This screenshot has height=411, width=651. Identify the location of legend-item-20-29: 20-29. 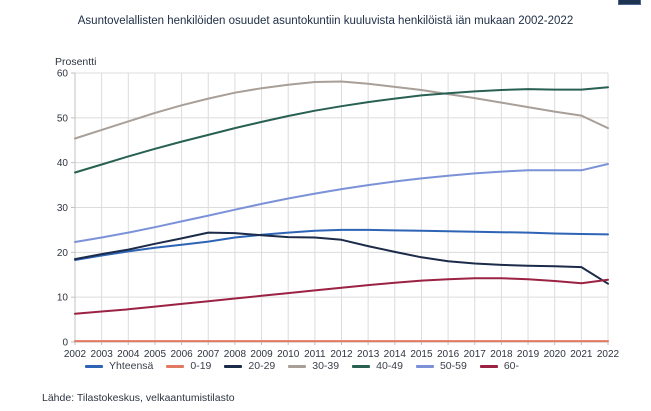
(249, 366).